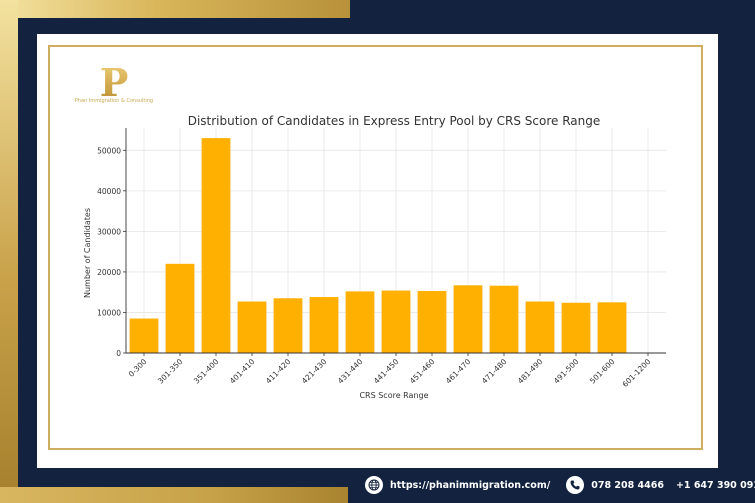  Describe the element at coordinates (174, 495) in the screenshot. I see `gold-accent-bottom` at that location.